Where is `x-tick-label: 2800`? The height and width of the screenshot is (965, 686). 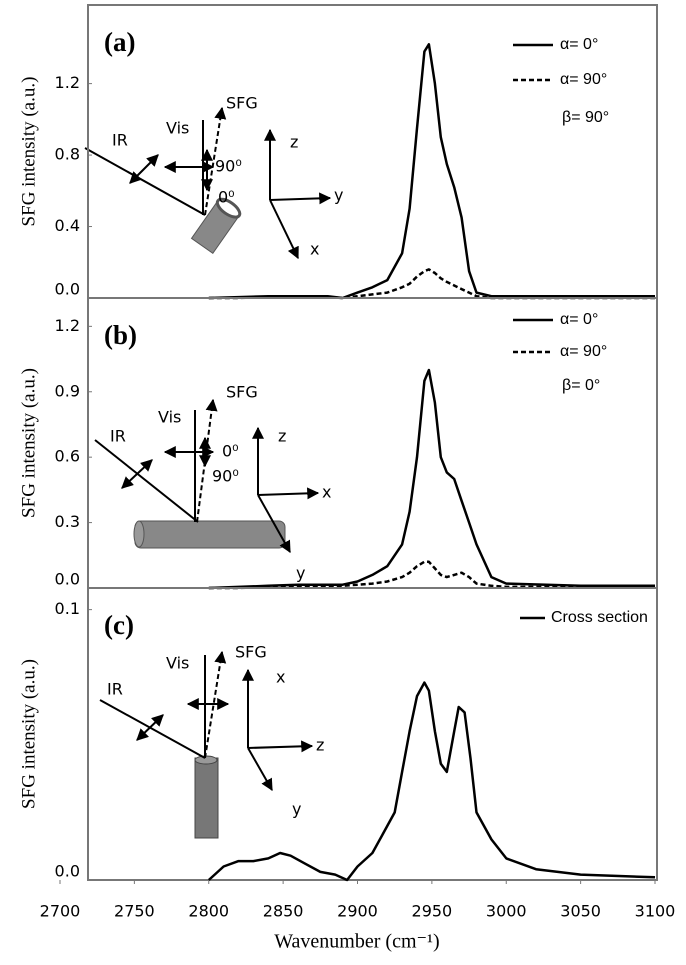
x-tick-label: 2800 is located at coordinates (208, 911).